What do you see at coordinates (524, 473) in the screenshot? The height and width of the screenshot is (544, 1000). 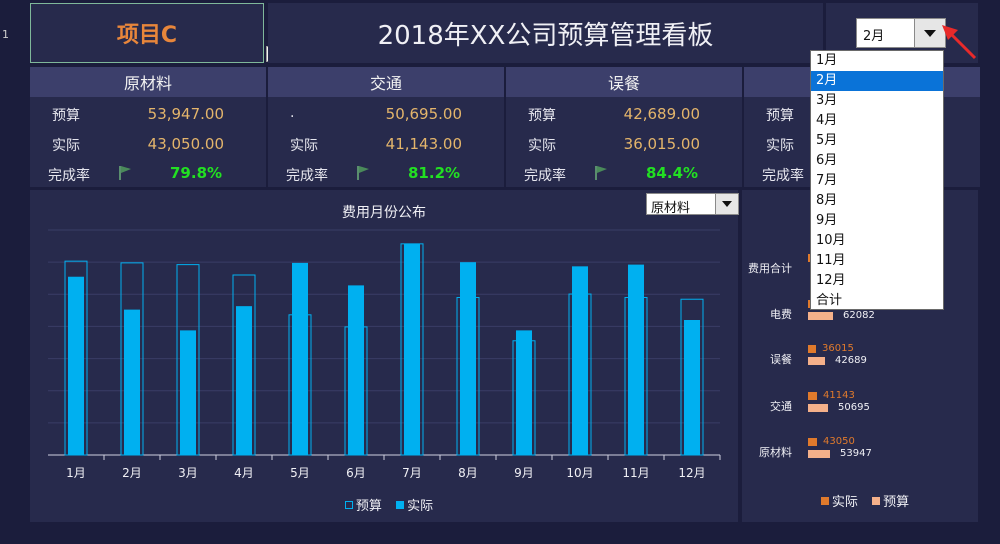 I see `x-tick-label: 9月` at bounding box center [524, 473].